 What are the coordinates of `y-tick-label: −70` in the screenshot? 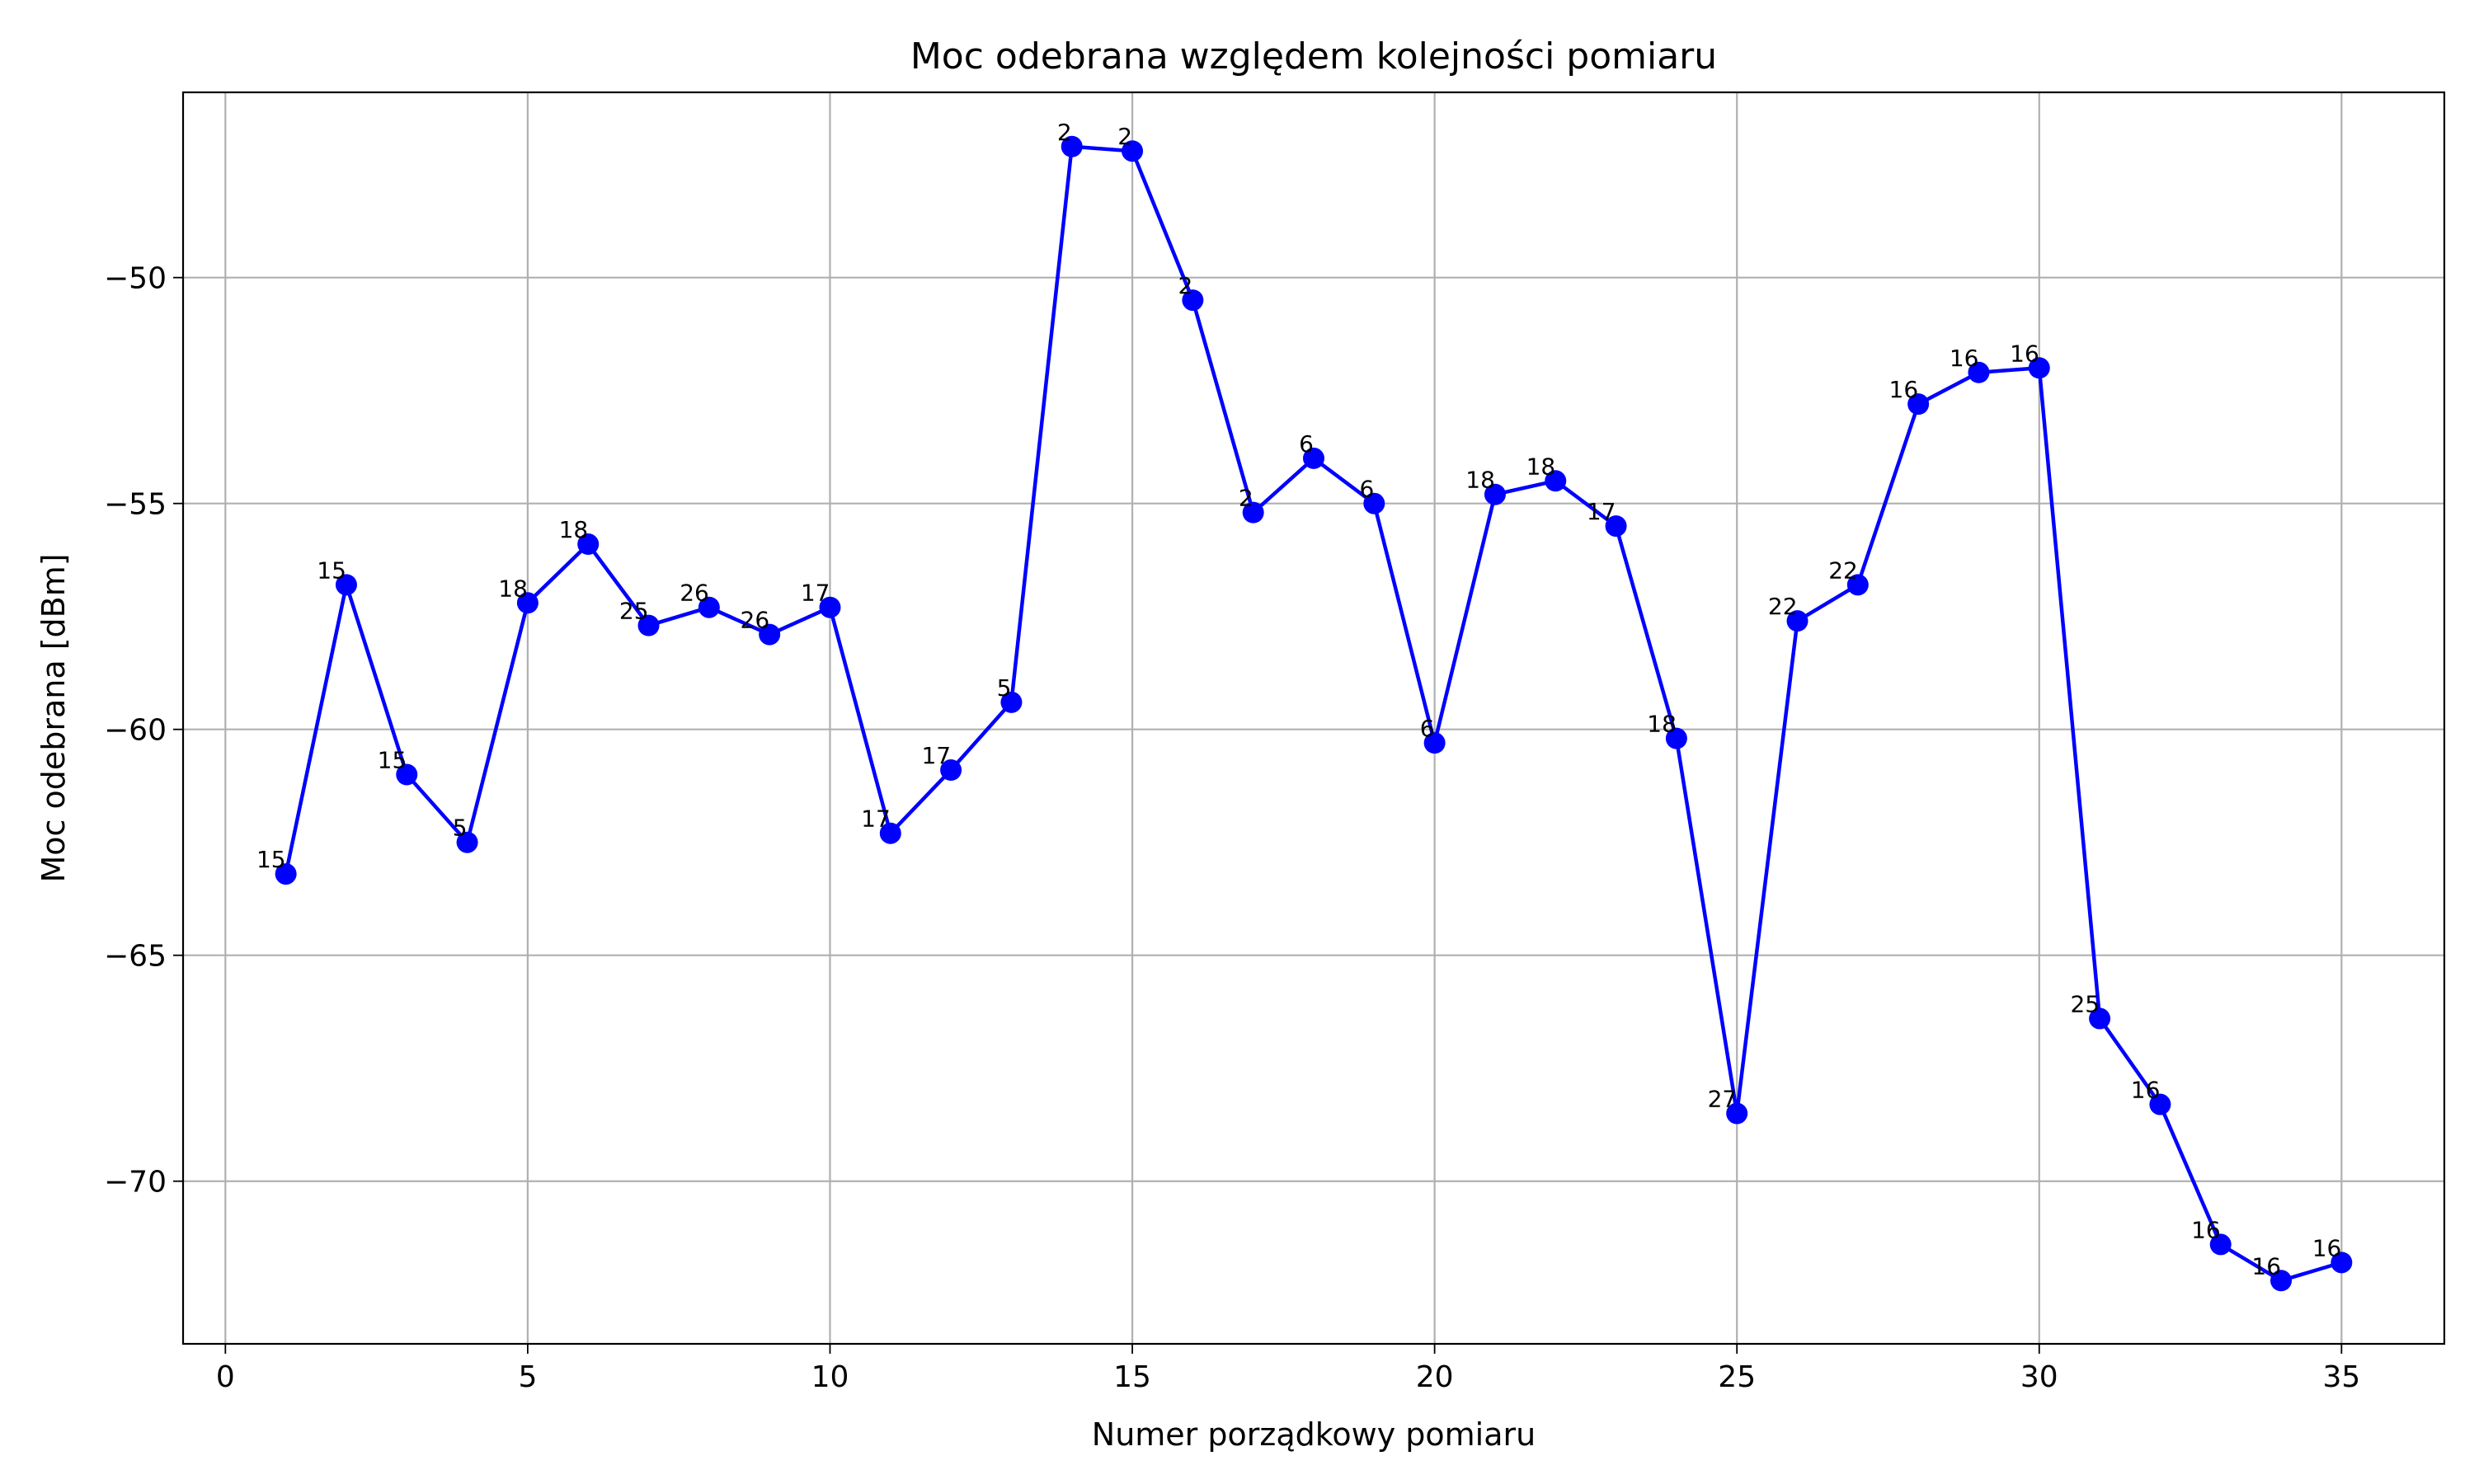 It's located at (135, 1183).